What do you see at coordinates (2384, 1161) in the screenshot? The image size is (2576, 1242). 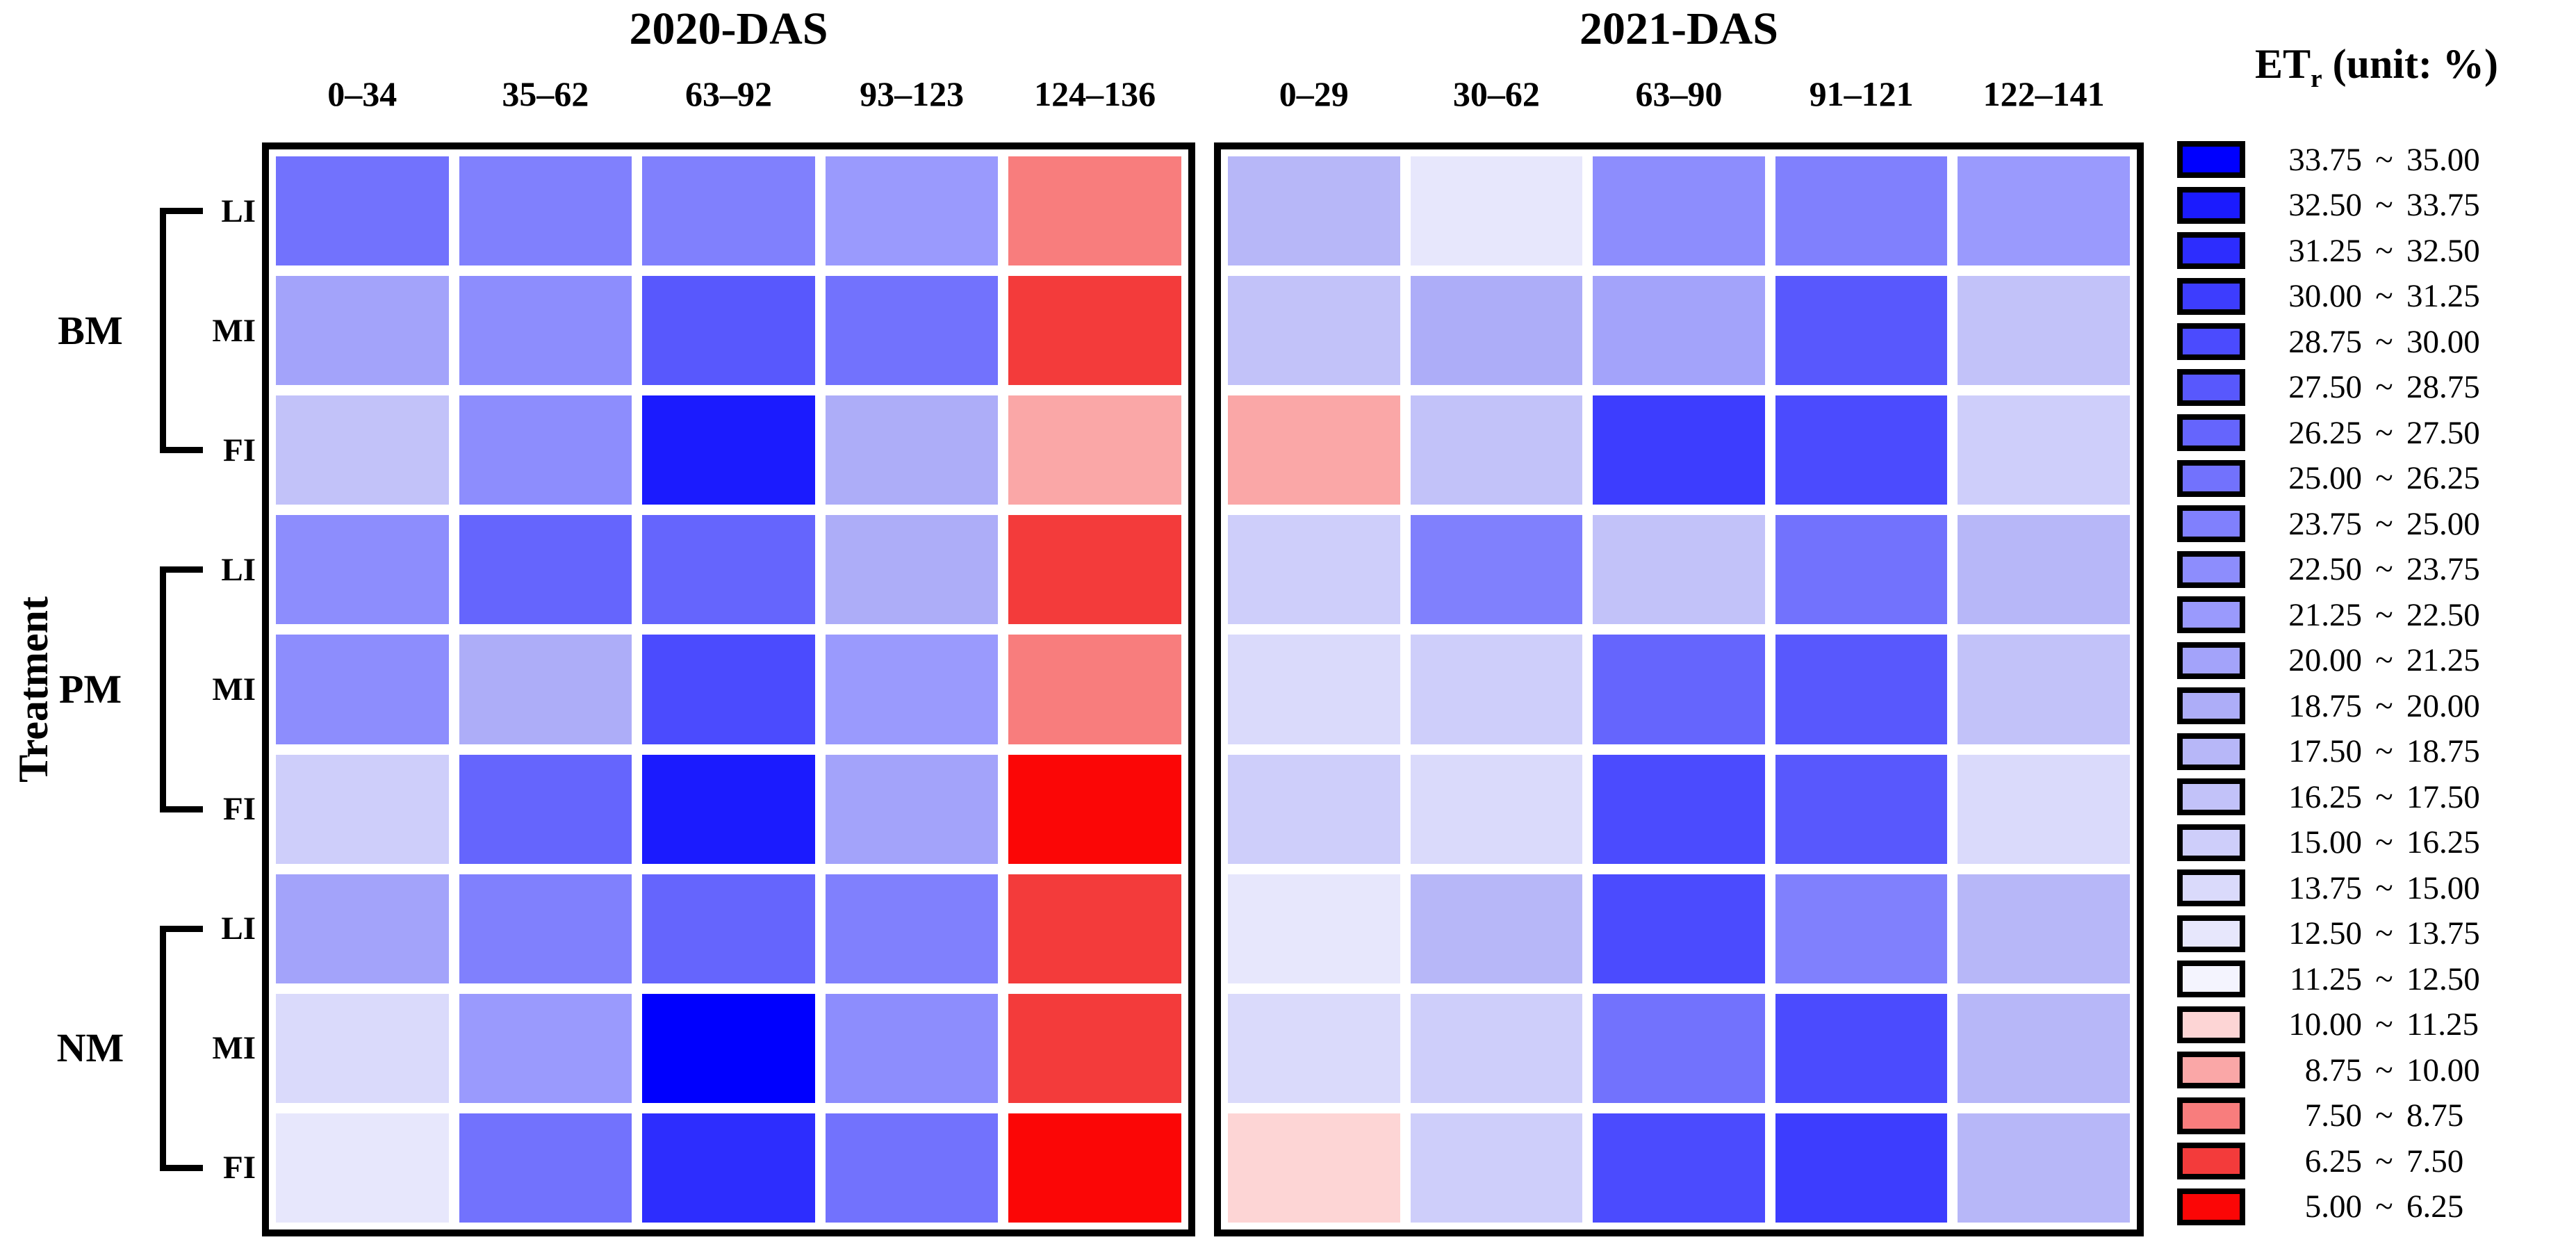 I see `legend-range-label: 6.25 ~7.50` at bounding box center [2384, 1161].